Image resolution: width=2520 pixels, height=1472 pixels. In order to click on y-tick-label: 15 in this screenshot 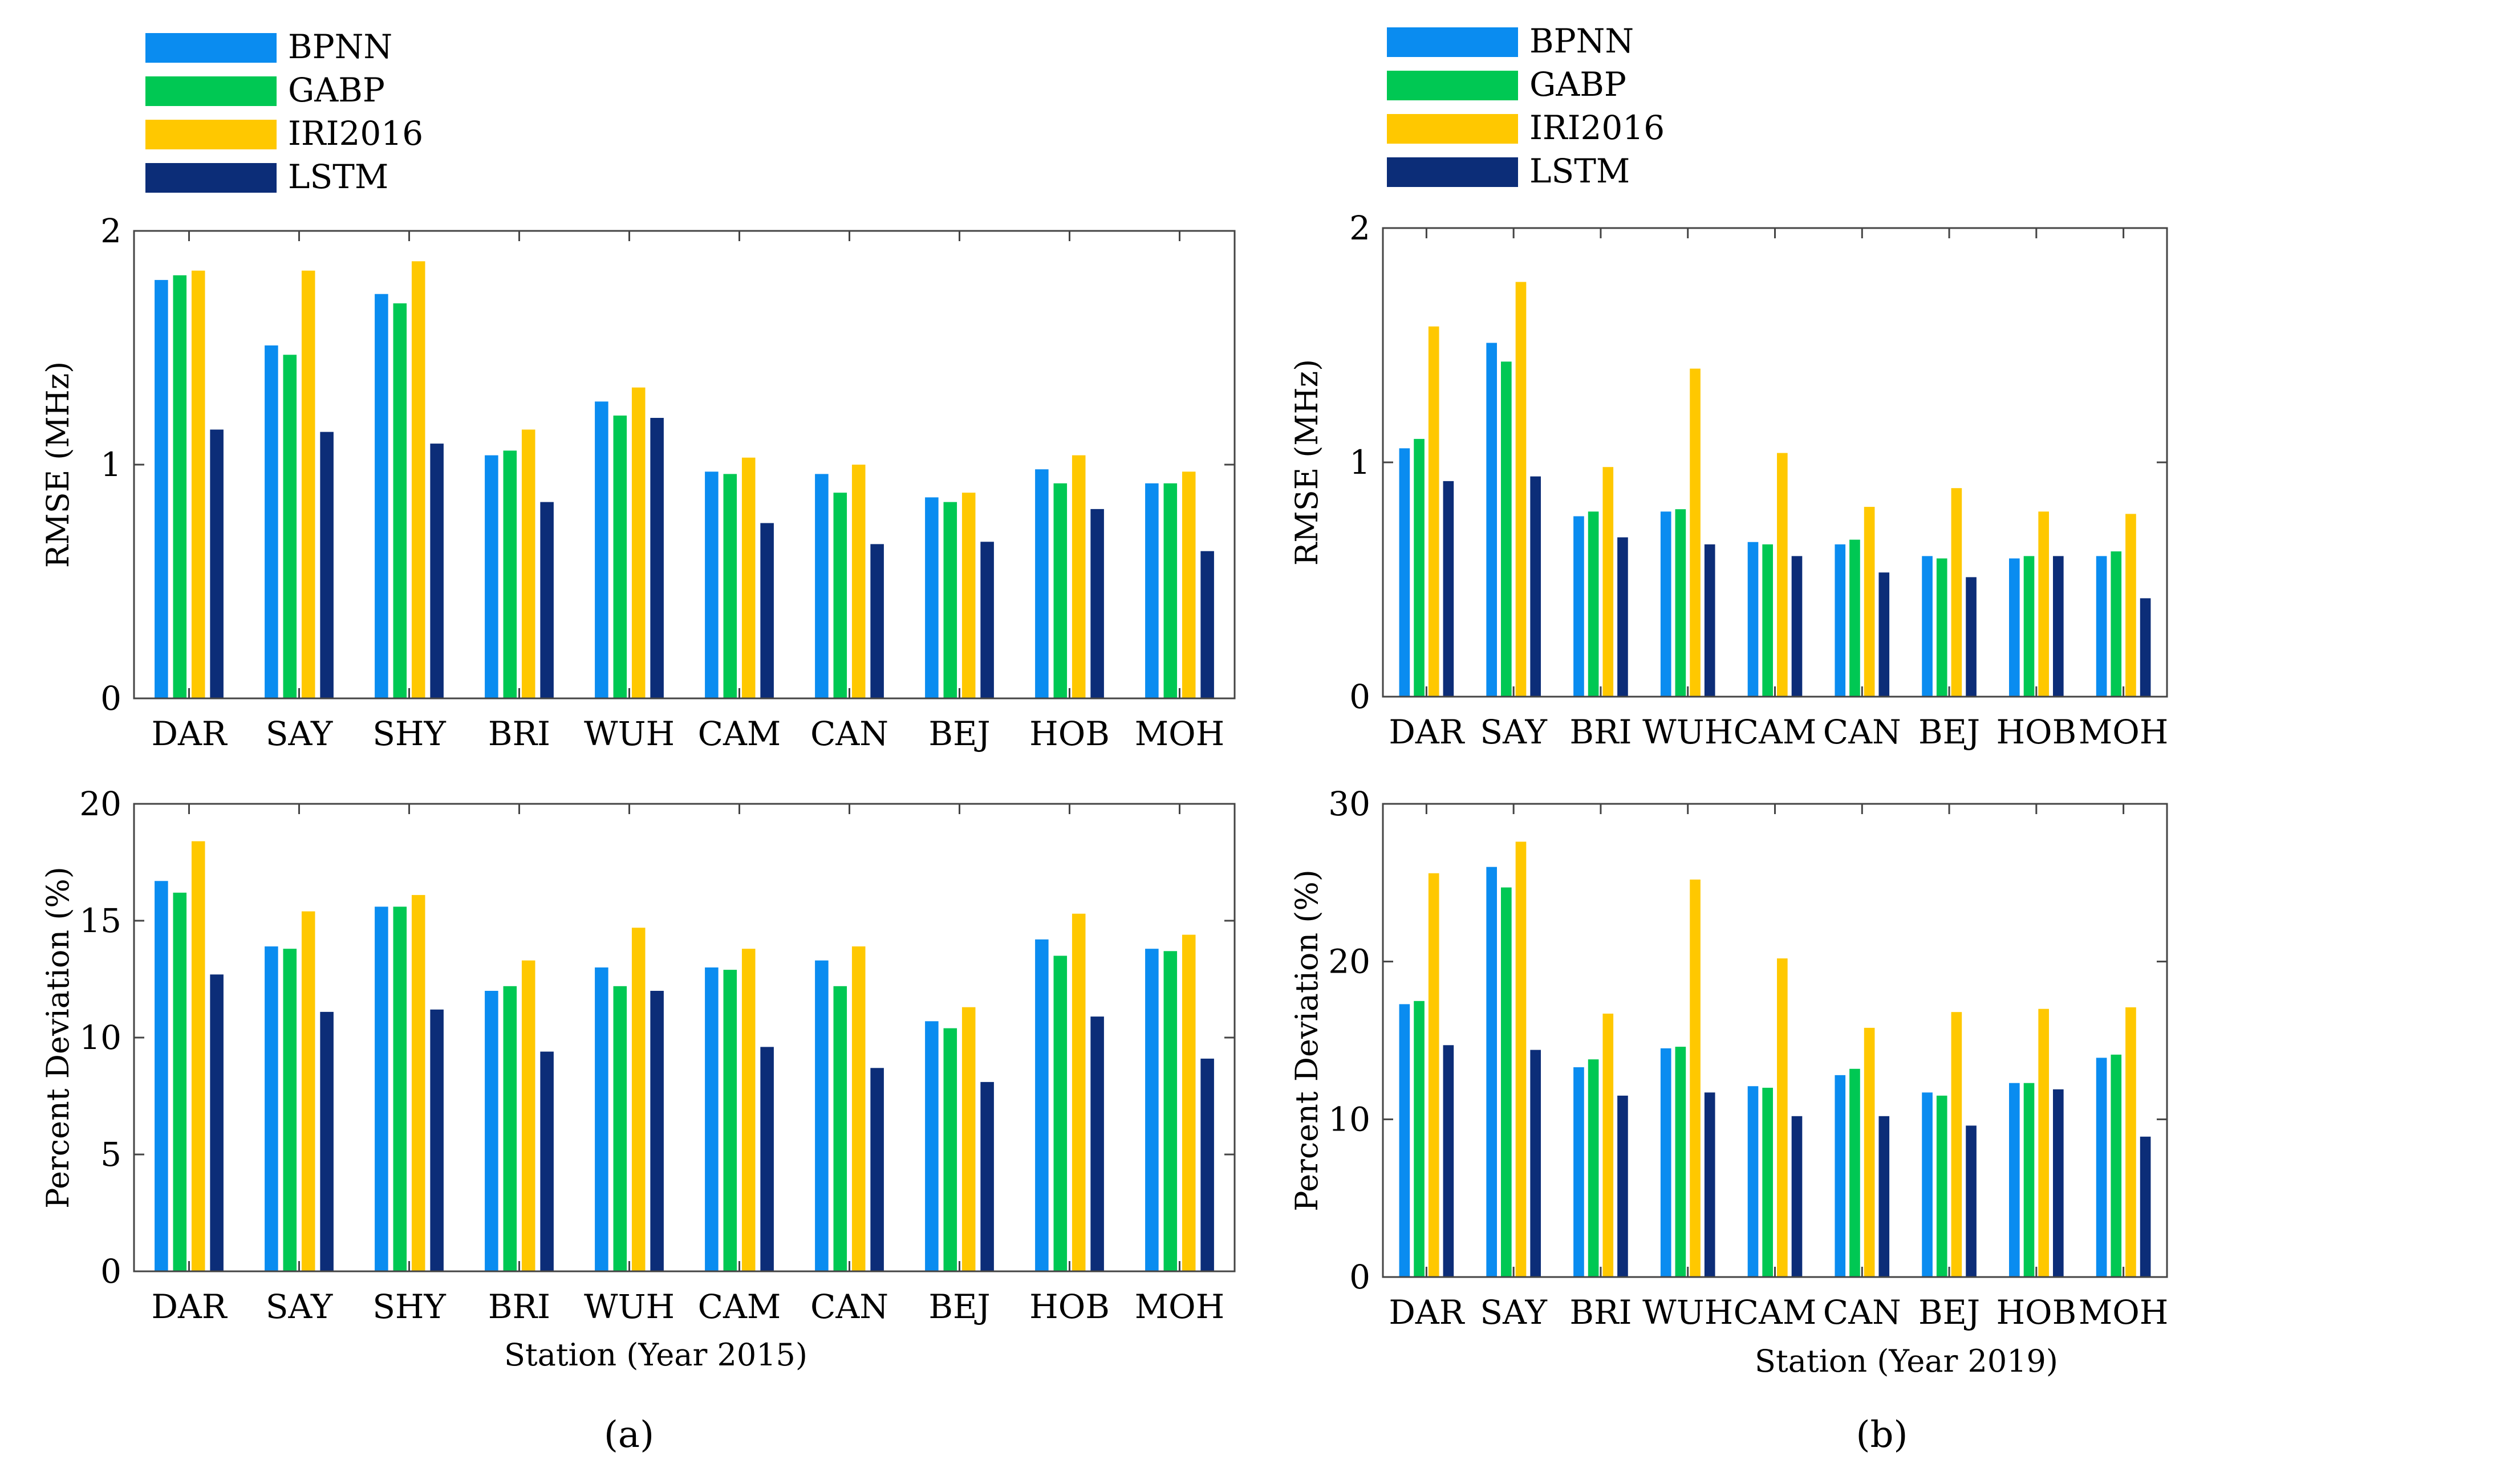, I will do `click(100, 920)`.